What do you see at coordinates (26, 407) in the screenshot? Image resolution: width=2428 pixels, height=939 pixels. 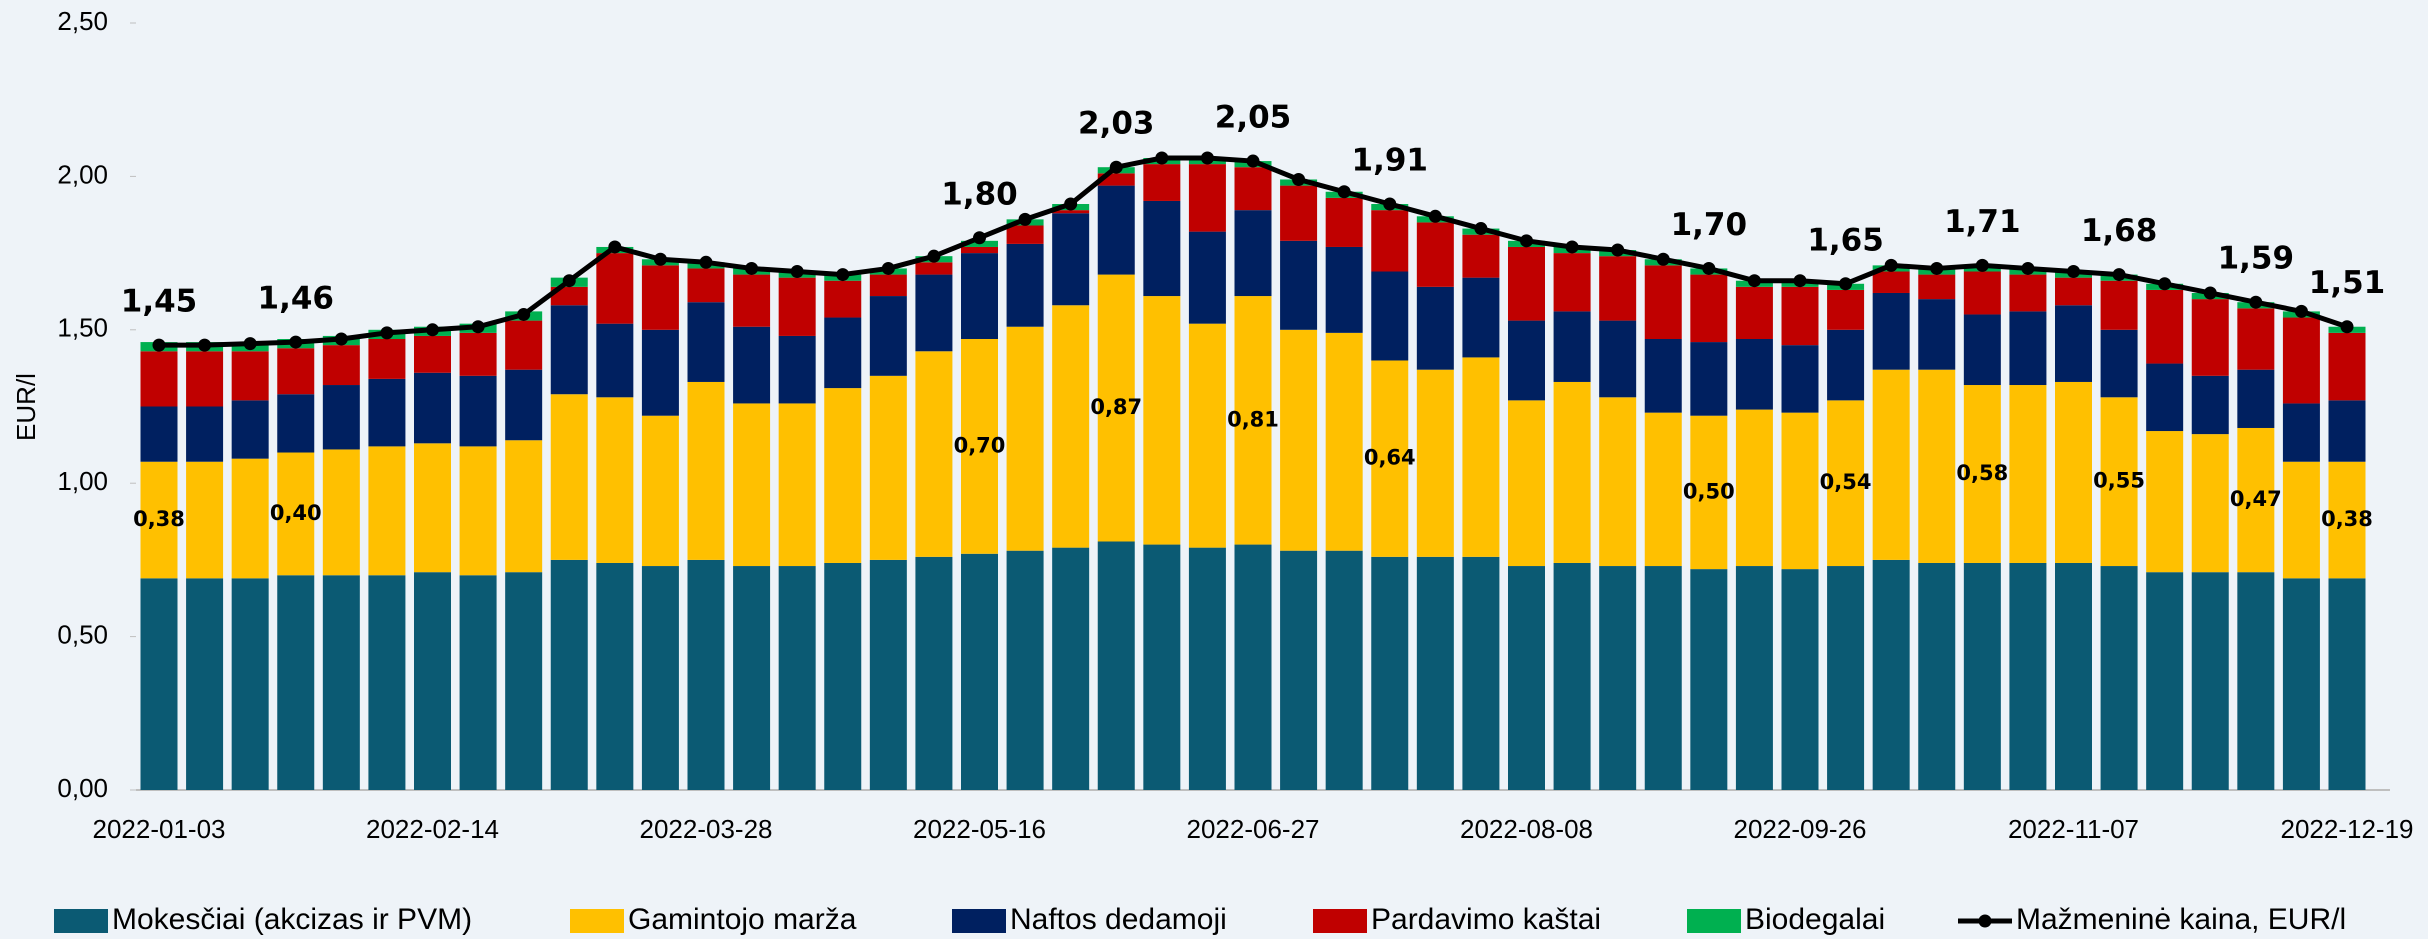 I see `y-axis-label: EUR/l` at bounding box center [26, 407].